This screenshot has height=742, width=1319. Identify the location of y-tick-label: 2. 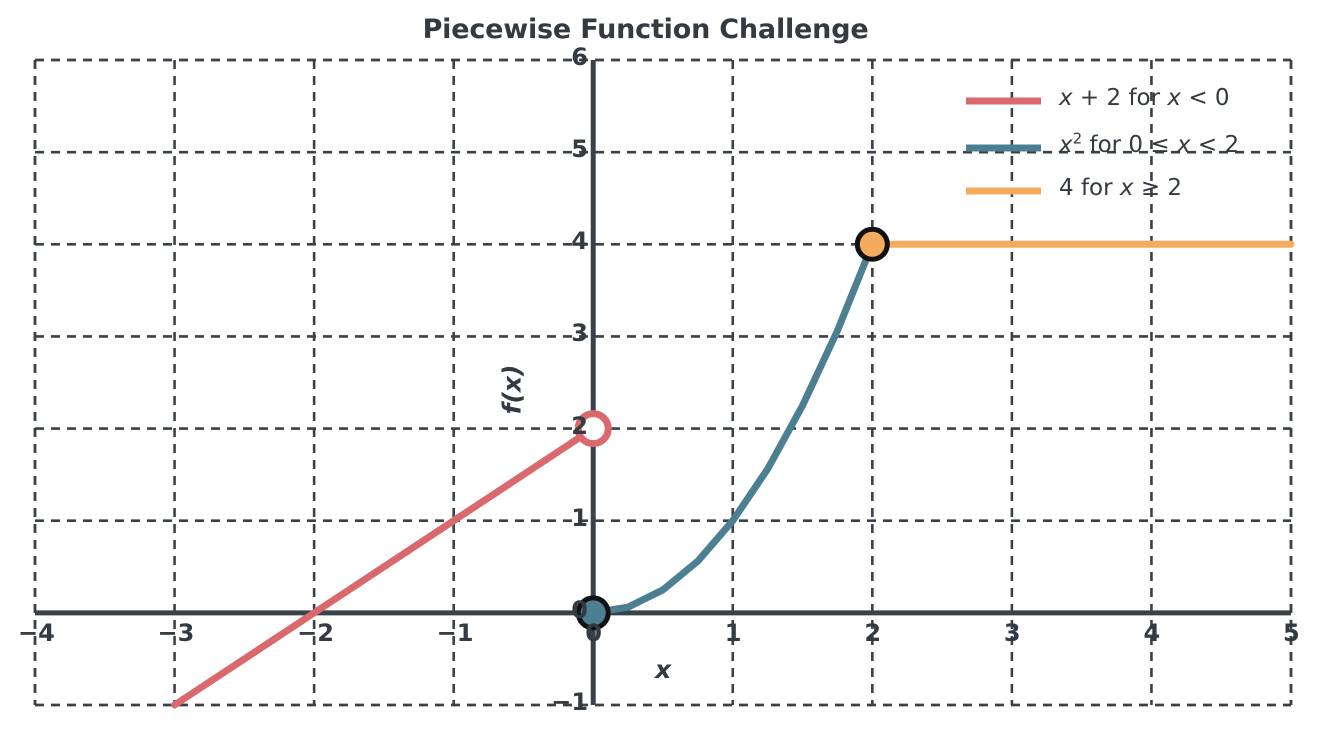
(579, 425).